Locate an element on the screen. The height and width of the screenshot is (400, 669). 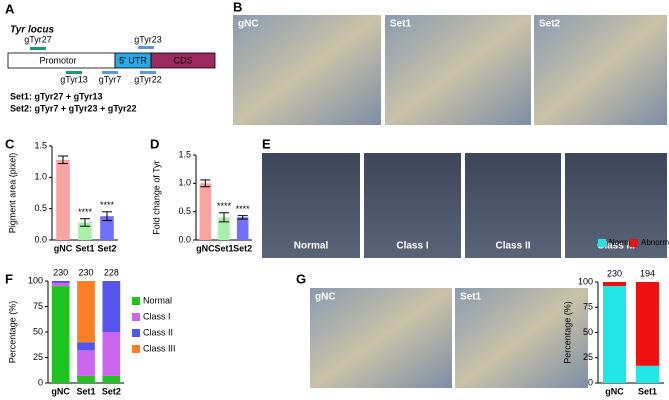
panel-label: G is located at coordinates (301, 278).